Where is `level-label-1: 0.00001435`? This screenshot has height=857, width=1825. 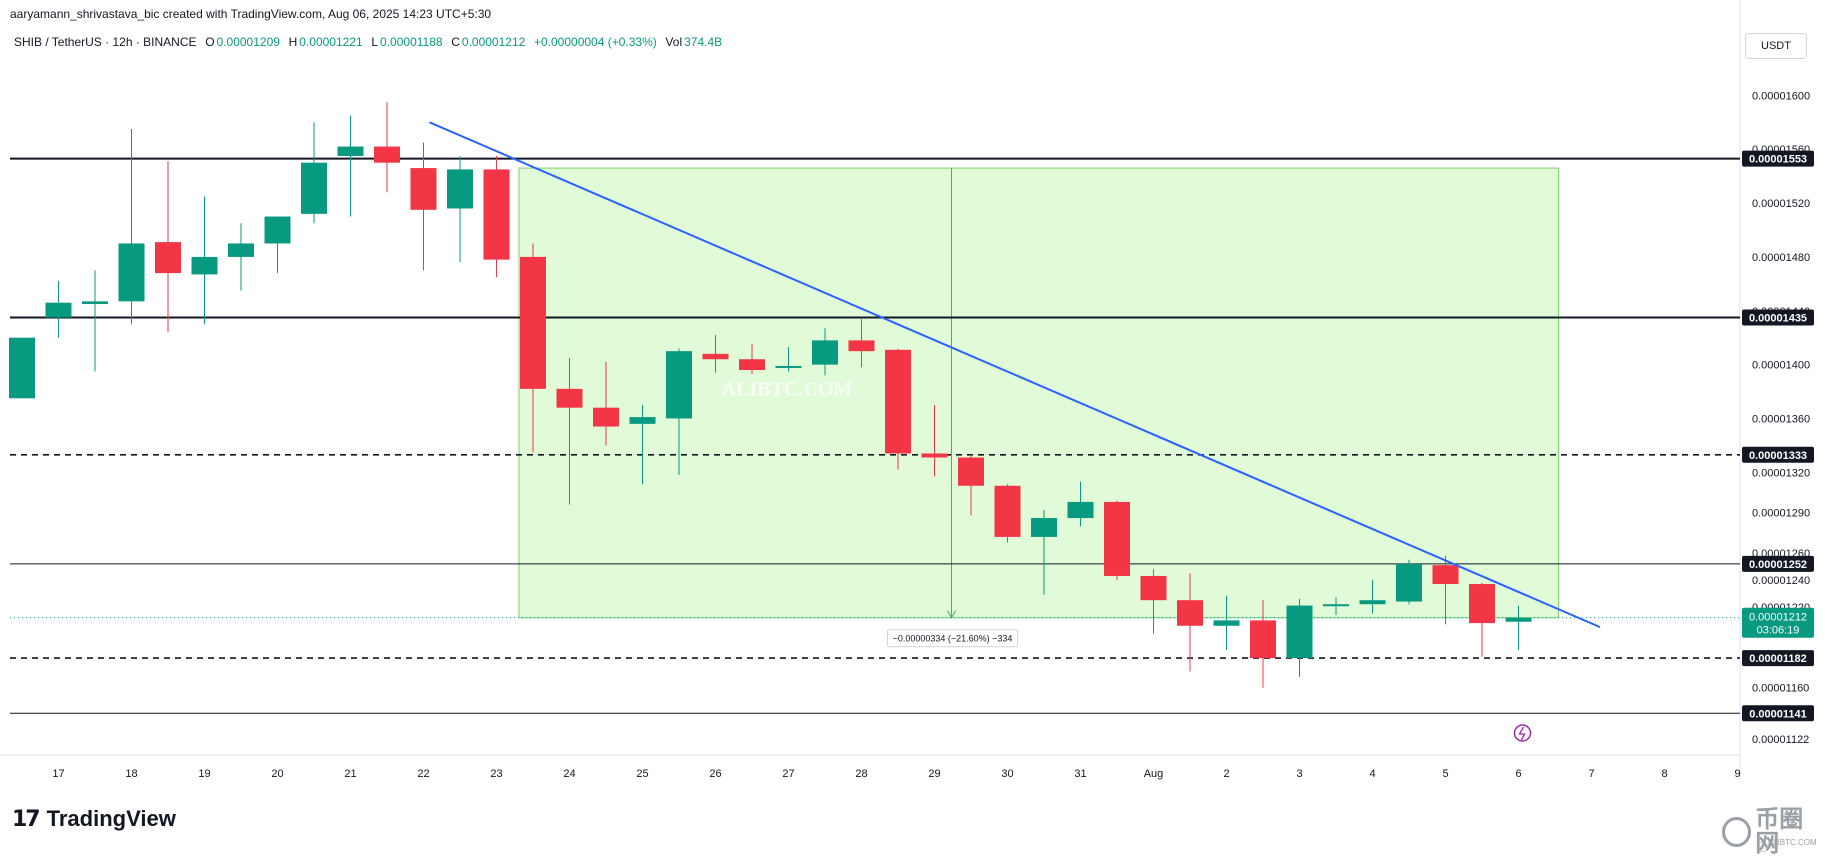
level-label-1: 0.00001435 is located at coordinates (1778, 319).